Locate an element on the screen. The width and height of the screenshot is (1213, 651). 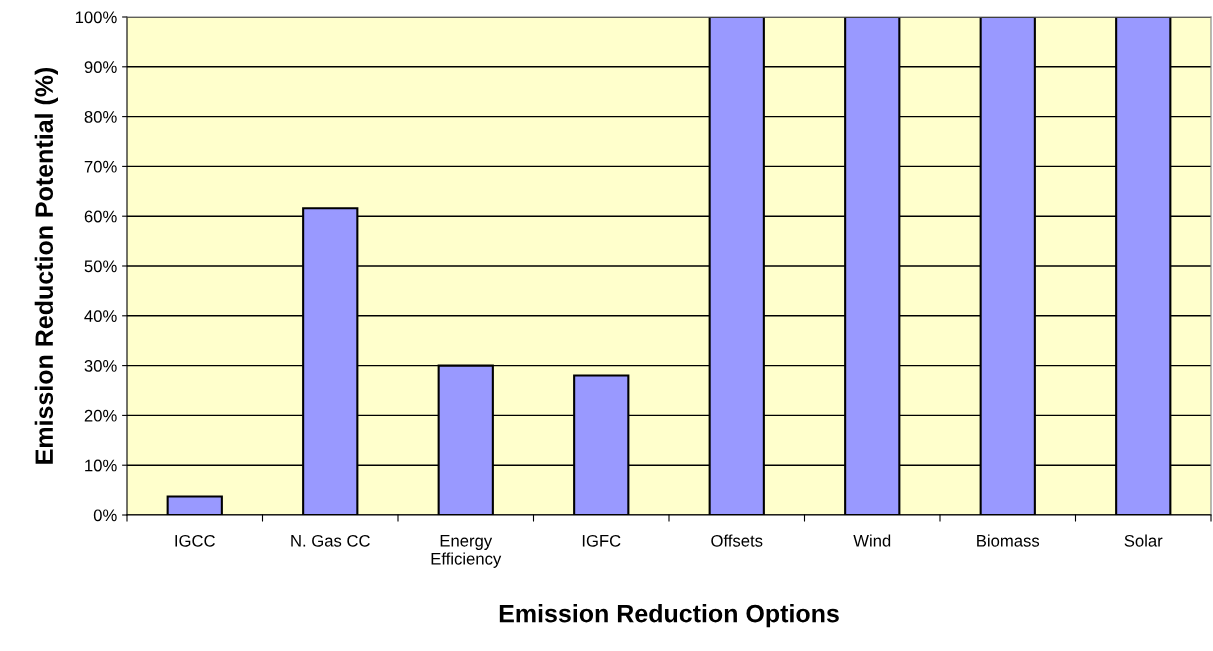
y-axis-title: Emission Reduction Potential (%) is located at coordinates (46, 265).